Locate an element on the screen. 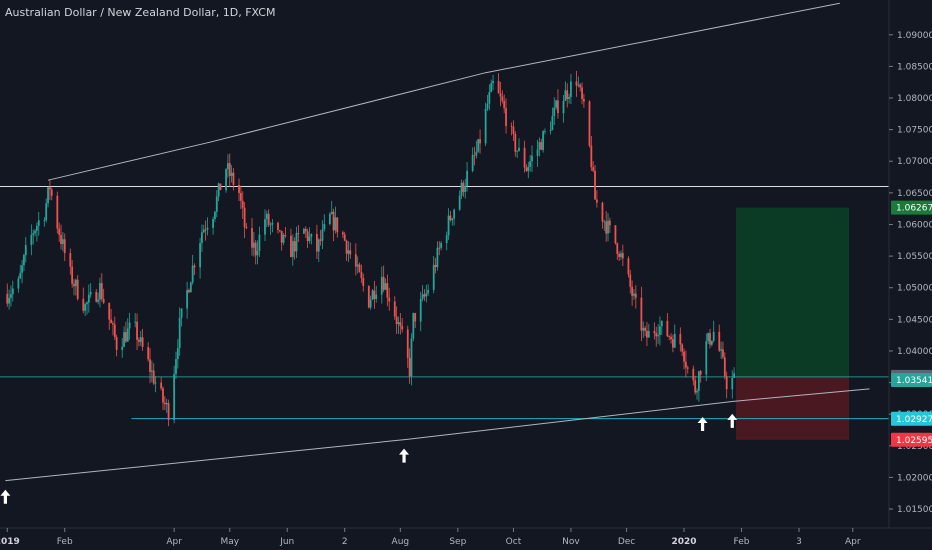 Image resolution: width=932 pixels, height=550 pixels. price-tag-label: 1.06267 is located at coordinates (914, 209).